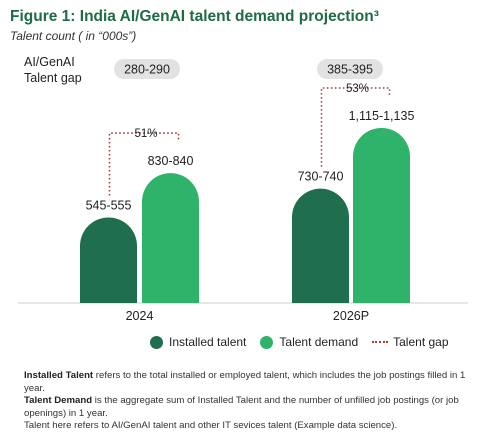  I want to click on bar-demand-2024, so click(170, 238).